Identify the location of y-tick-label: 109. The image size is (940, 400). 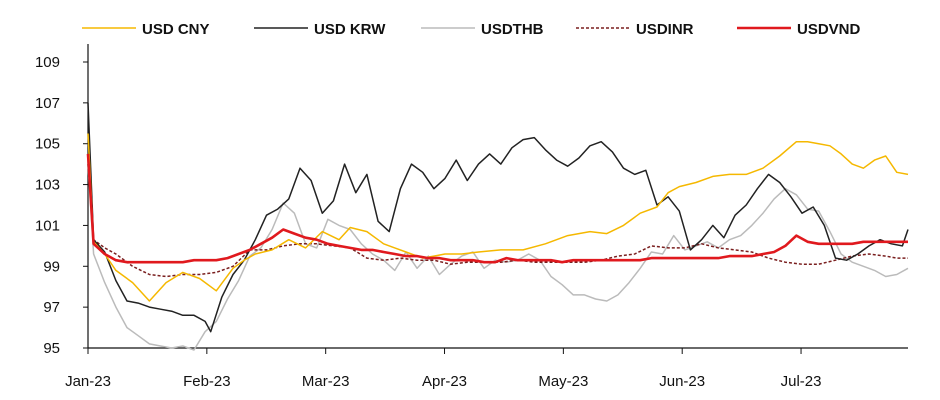
(47, 62).